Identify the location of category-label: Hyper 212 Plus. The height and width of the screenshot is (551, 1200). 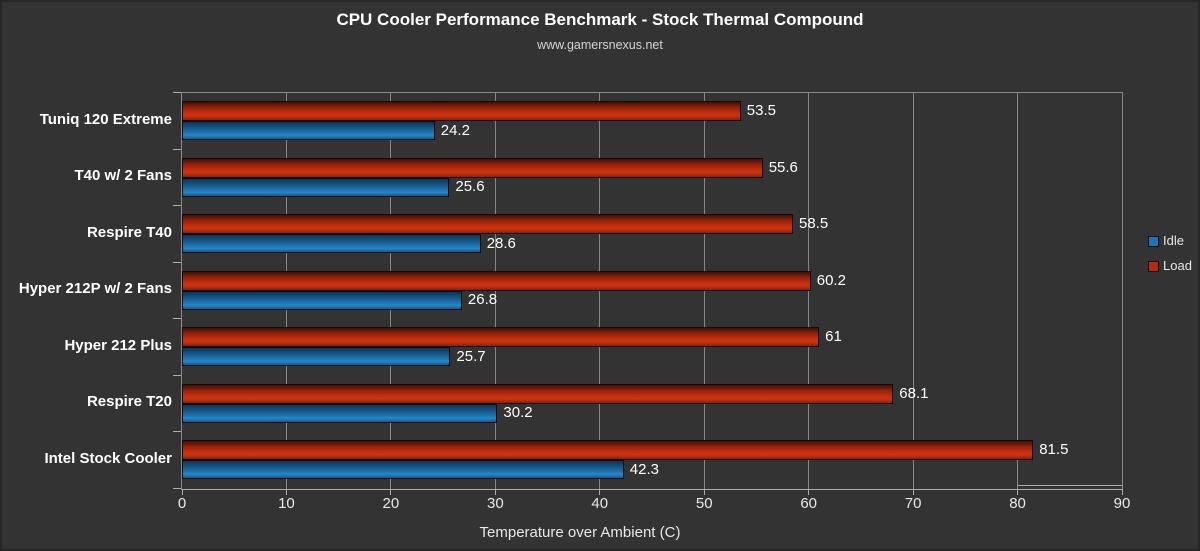
(118, 345).